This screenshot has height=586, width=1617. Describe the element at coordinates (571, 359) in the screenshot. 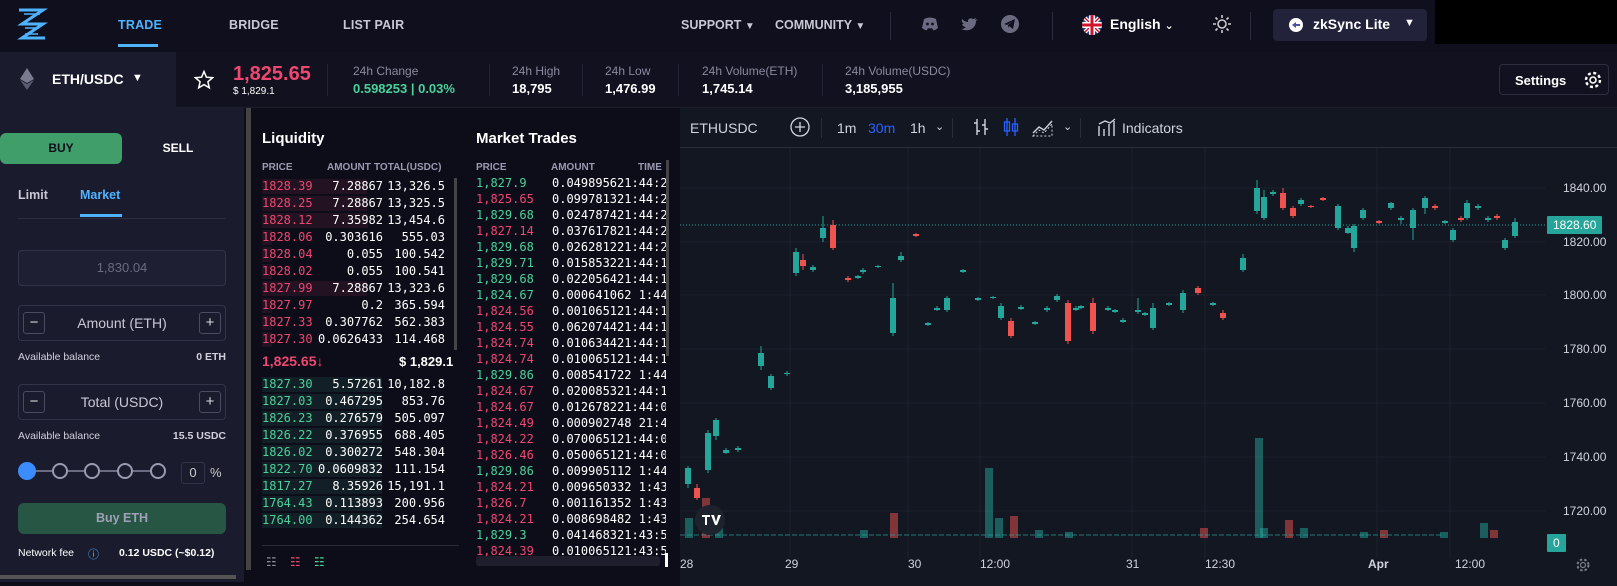

I see `trade-row: 1,824.74 0.010065121:44:1` at that location.